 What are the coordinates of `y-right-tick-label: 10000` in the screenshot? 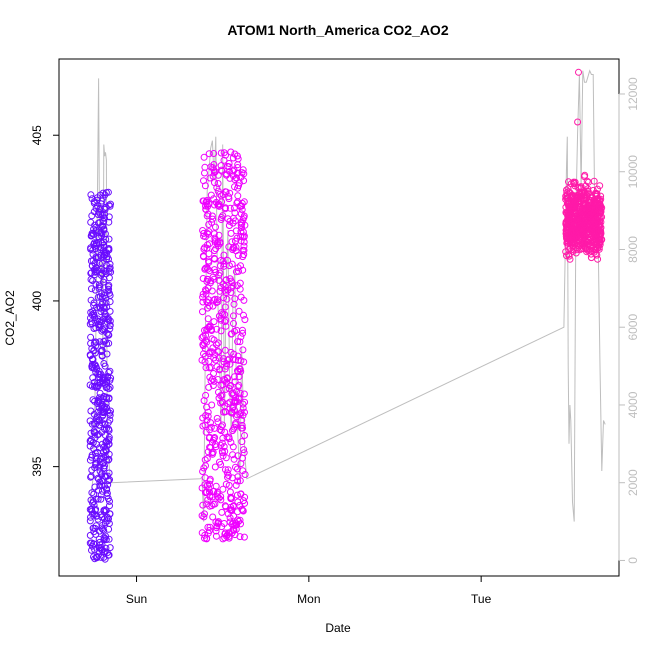 It's located at (633, 172).